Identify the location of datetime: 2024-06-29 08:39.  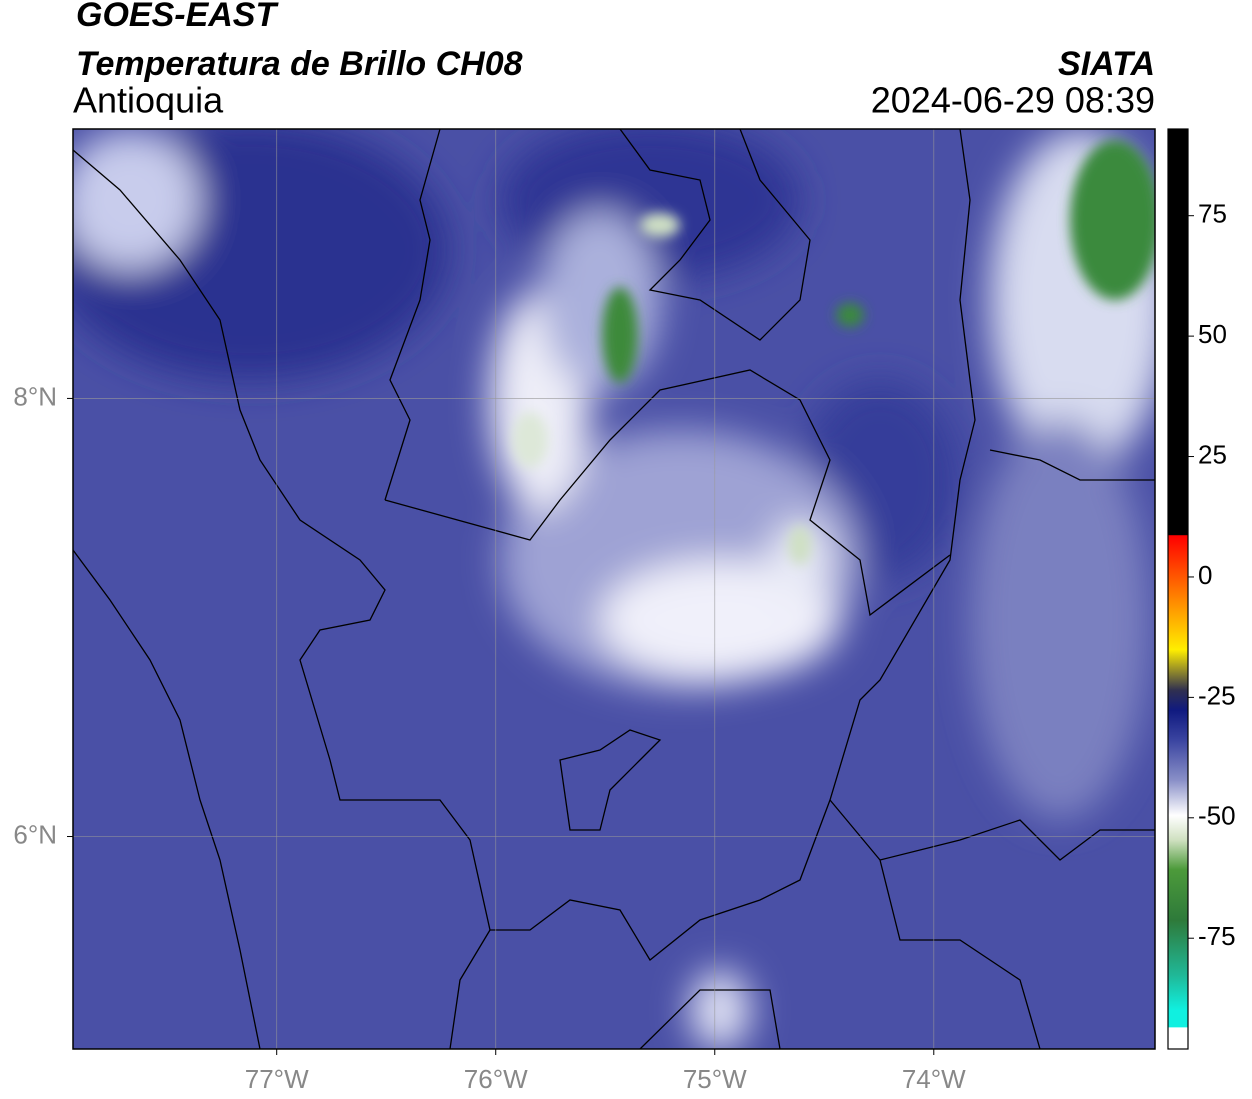
(1013, 100).